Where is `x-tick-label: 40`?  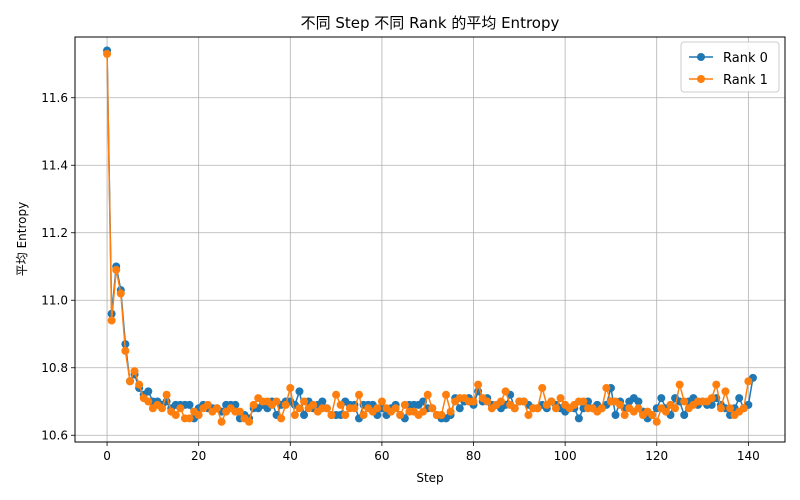
x-tick-label: 40 is located at coordinates (290, 456).